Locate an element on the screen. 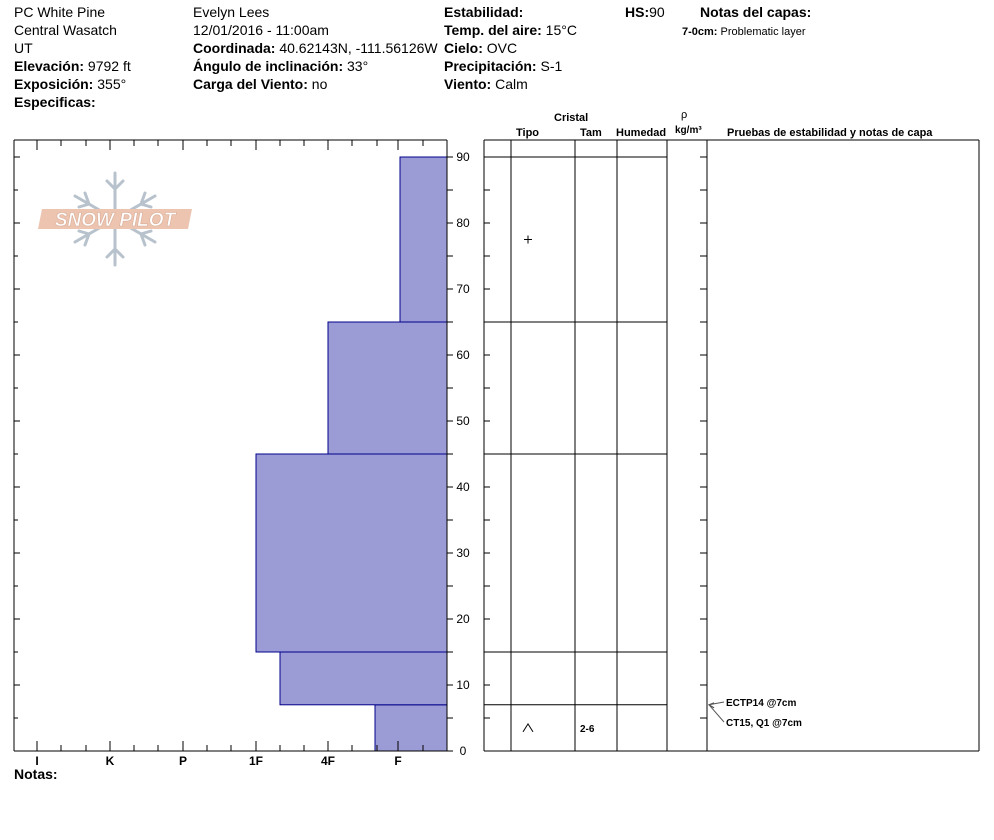 The image size is (994, 840). hardness-tick-label: P is located at coordinates (183, 761).